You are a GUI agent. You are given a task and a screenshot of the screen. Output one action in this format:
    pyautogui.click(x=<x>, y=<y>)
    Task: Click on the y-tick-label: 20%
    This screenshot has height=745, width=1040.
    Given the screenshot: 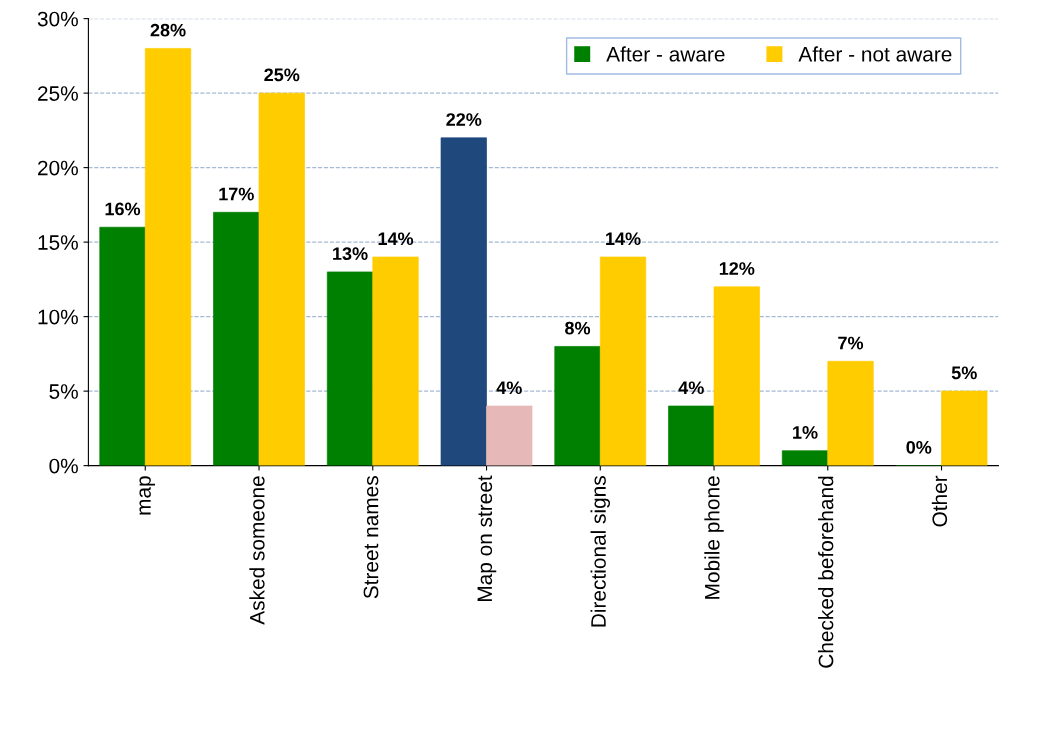 What is the action you would take?
    pyautogui.click(x=58, y=168)
    